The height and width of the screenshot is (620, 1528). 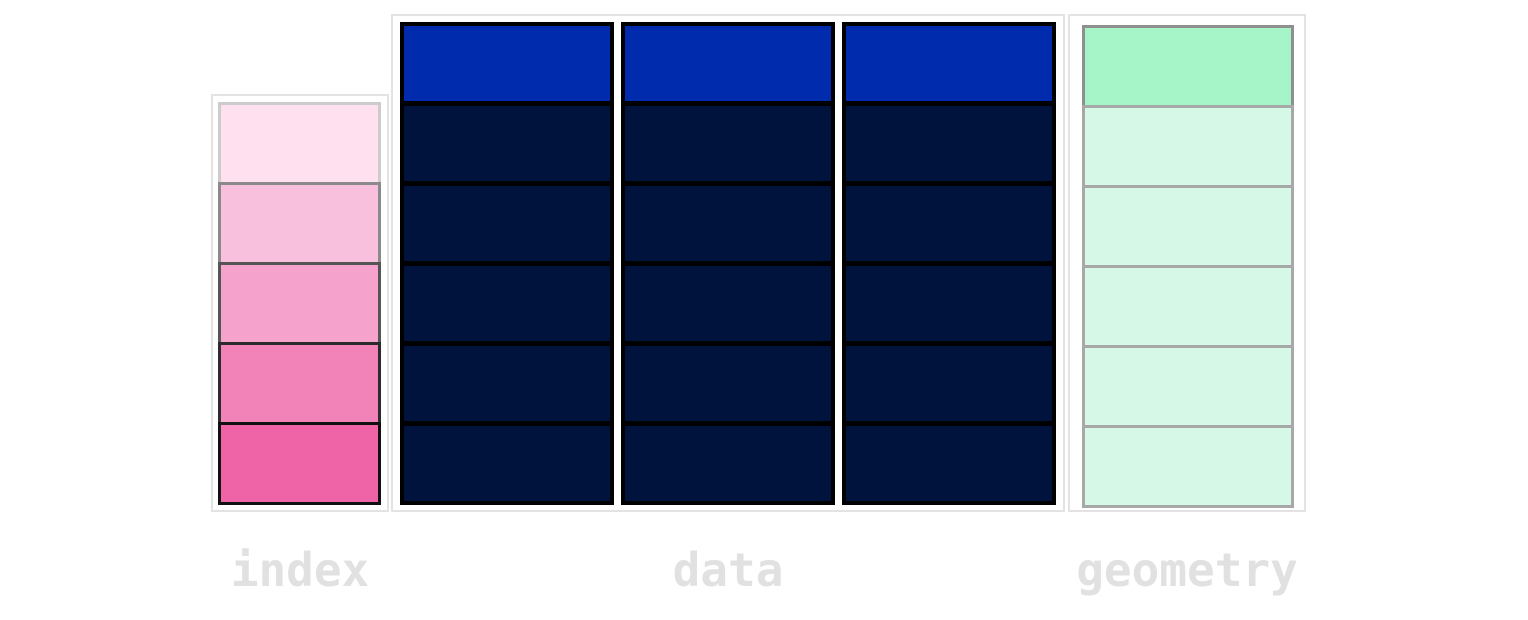 I want to click on data-label: data, so click(x=728, y=570).